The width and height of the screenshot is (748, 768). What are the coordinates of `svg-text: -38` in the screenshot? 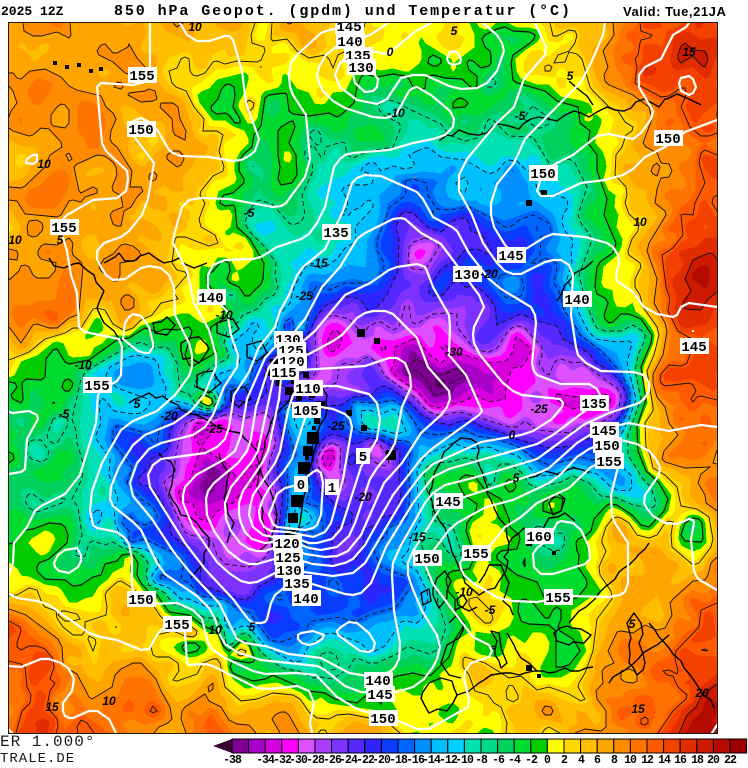 It's located at (232, 760).